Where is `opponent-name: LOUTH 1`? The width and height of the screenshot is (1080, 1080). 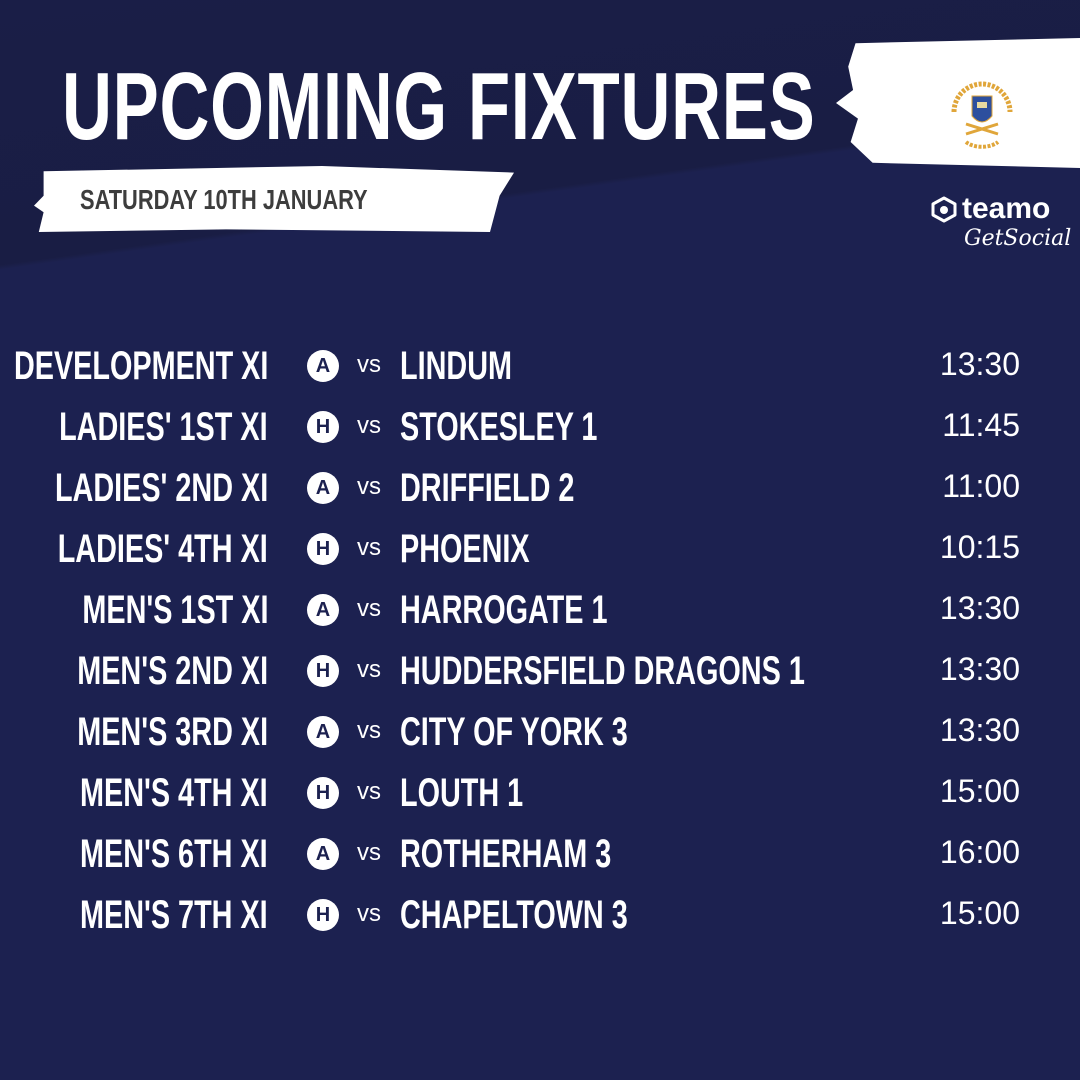
opponent-name: LOUTH 1 is located at coordinates (462, 793).